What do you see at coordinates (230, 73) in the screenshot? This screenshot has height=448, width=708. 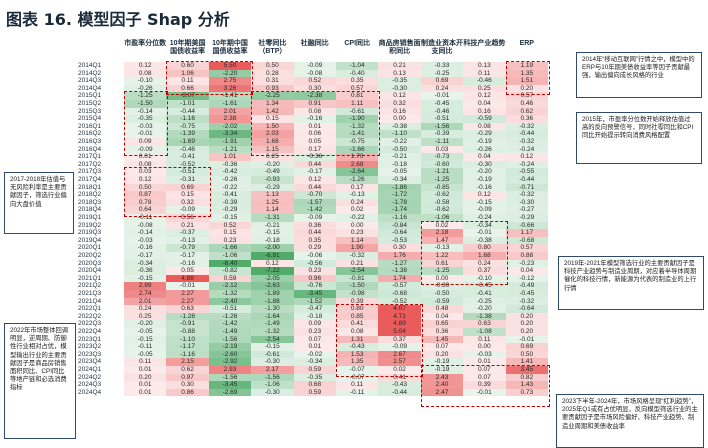 I see `value-cell: -2.20` at bounding box center [230, 73].